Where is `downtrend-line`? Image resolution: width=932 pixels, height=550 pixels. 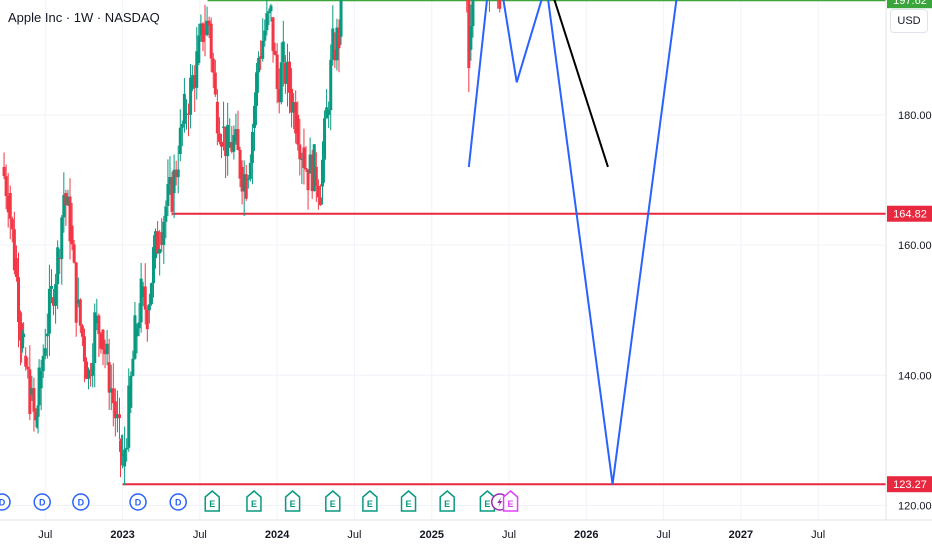
downtrend-line is located at coordinates (517, 84).